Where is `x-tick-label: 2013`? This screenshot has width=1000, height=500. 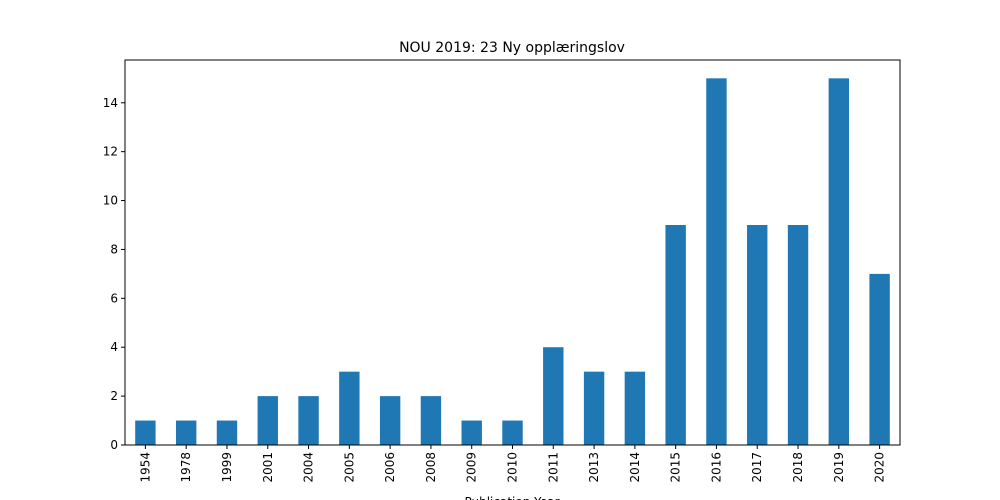
x-tick-label: 2013 is located at coordinates (594, 467).